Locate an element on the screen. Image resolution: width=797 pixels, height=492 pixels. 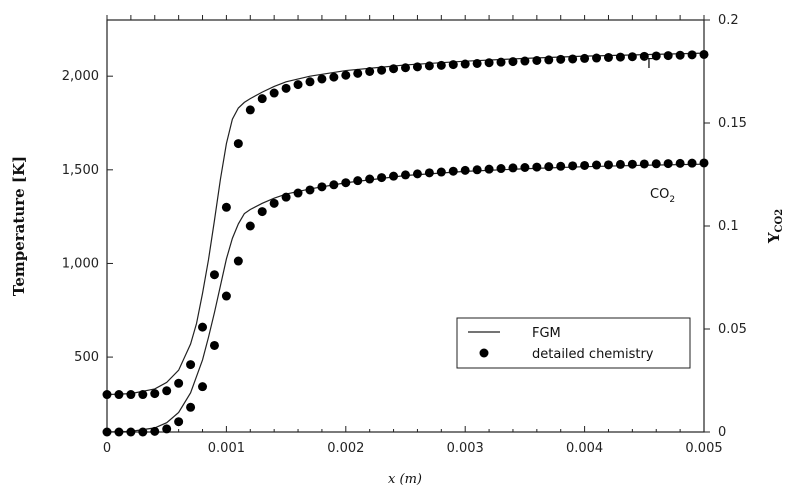
legend: FGM detailed chemistry is located at coordinates (573, 343).